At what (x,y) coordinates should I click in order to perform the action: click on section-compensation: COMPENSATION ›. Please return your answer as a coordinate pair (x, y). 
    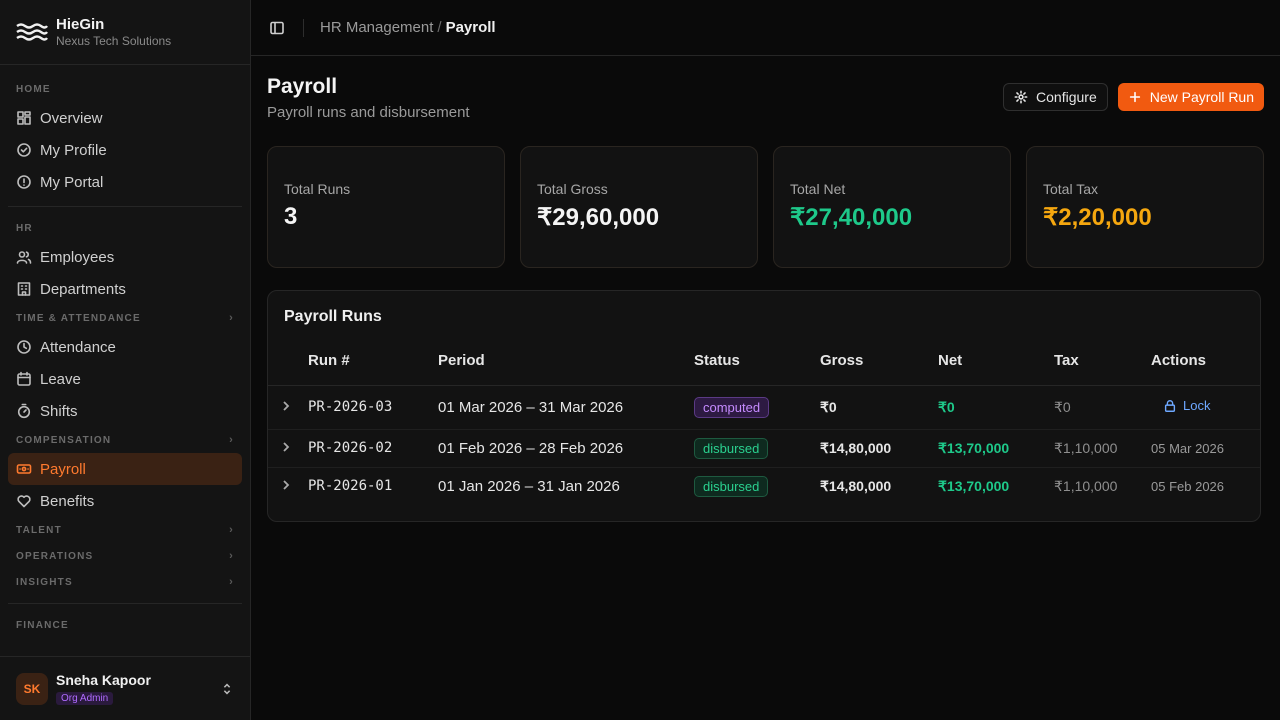
    Looking at the image, I should click on (125, 440).